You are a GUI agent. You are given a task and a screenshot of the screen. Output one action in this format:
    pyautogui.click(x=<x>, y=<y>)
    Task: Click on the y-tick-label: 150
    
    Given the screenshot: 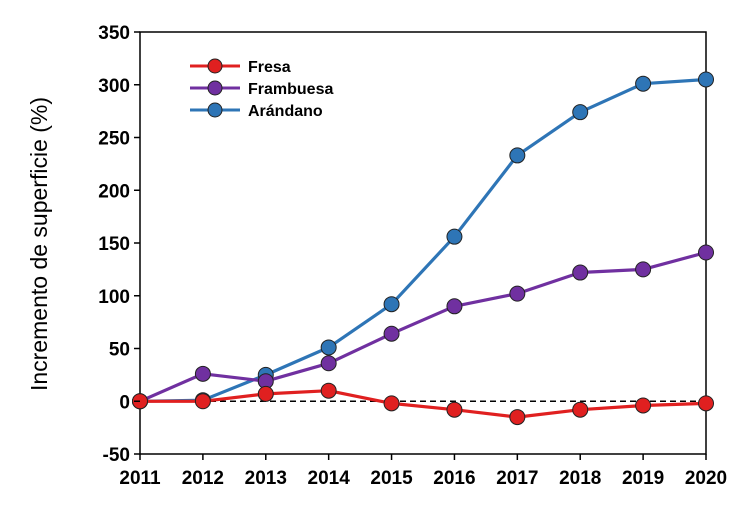 What is the action you would take?
    pyautogui.click(x=114, y=244)
    